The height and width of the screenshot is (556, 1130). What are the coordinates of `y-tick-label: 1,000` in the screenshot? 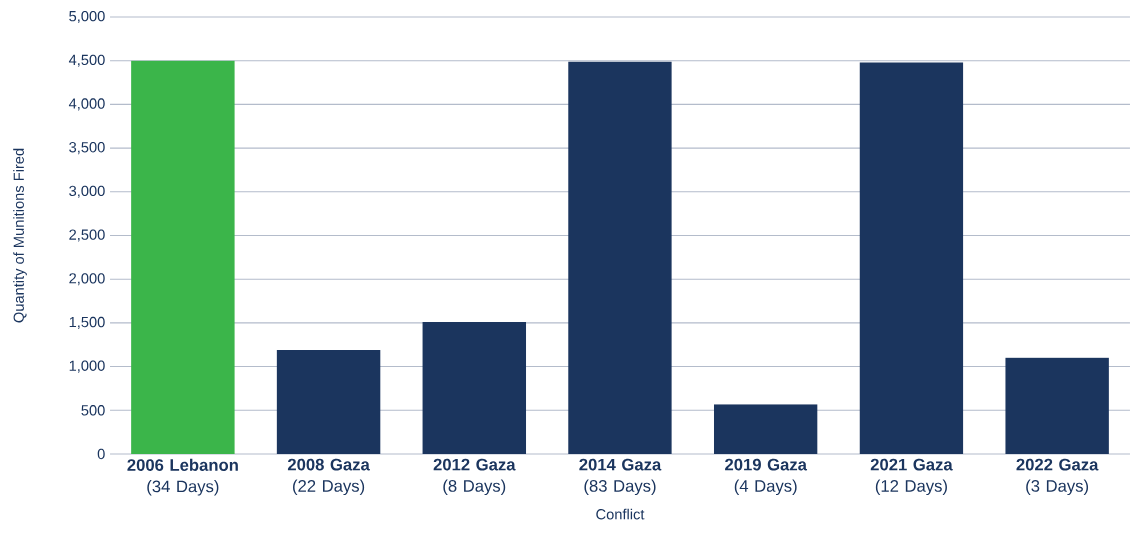 It's located at (87, 366).